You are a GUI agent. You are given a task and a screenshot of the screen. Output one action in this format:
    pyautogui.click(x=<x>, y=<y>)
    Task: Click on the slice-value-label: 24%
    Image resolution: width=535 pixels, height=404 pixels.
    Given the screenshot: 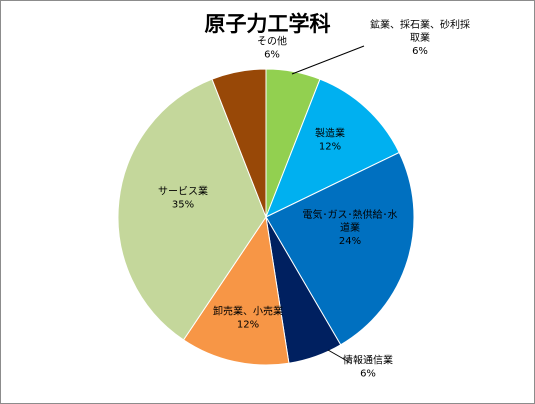 What is the action you would take?
    pyautogui.click(x=350, y=241)
    